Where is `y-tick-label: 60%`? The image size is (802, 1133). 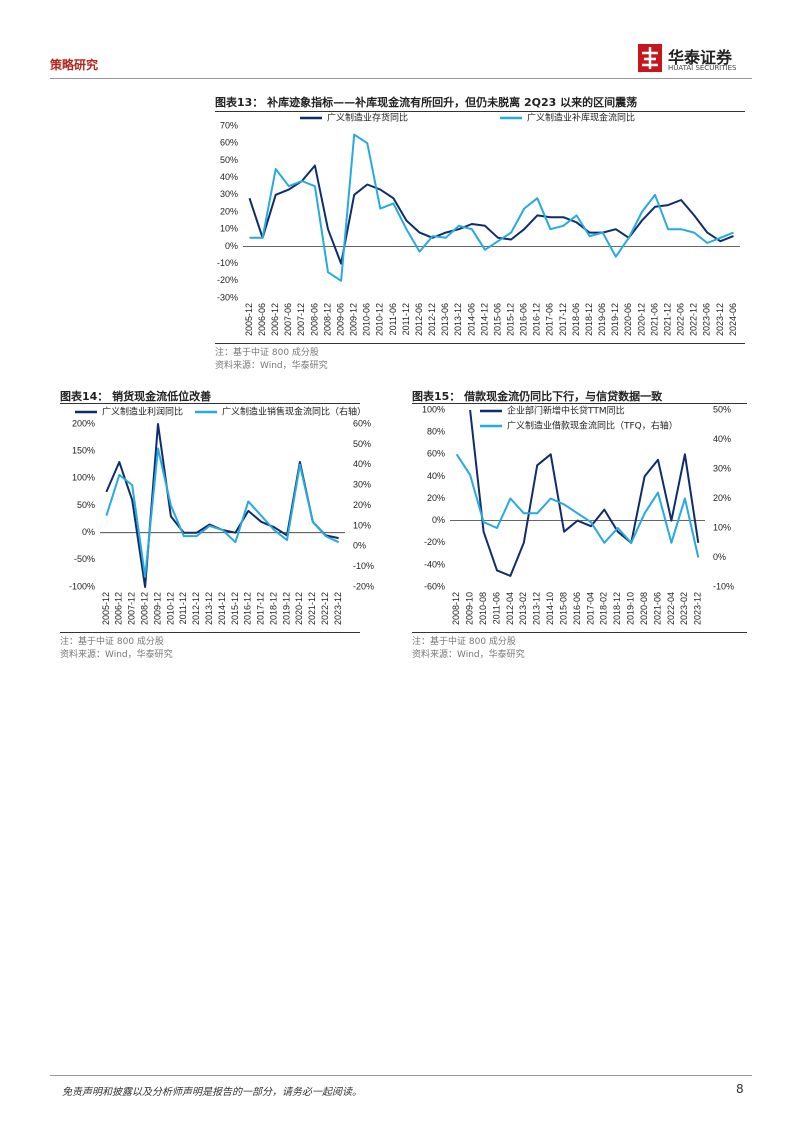
y-tick-label: 60% is located at coordinates (229, 143).